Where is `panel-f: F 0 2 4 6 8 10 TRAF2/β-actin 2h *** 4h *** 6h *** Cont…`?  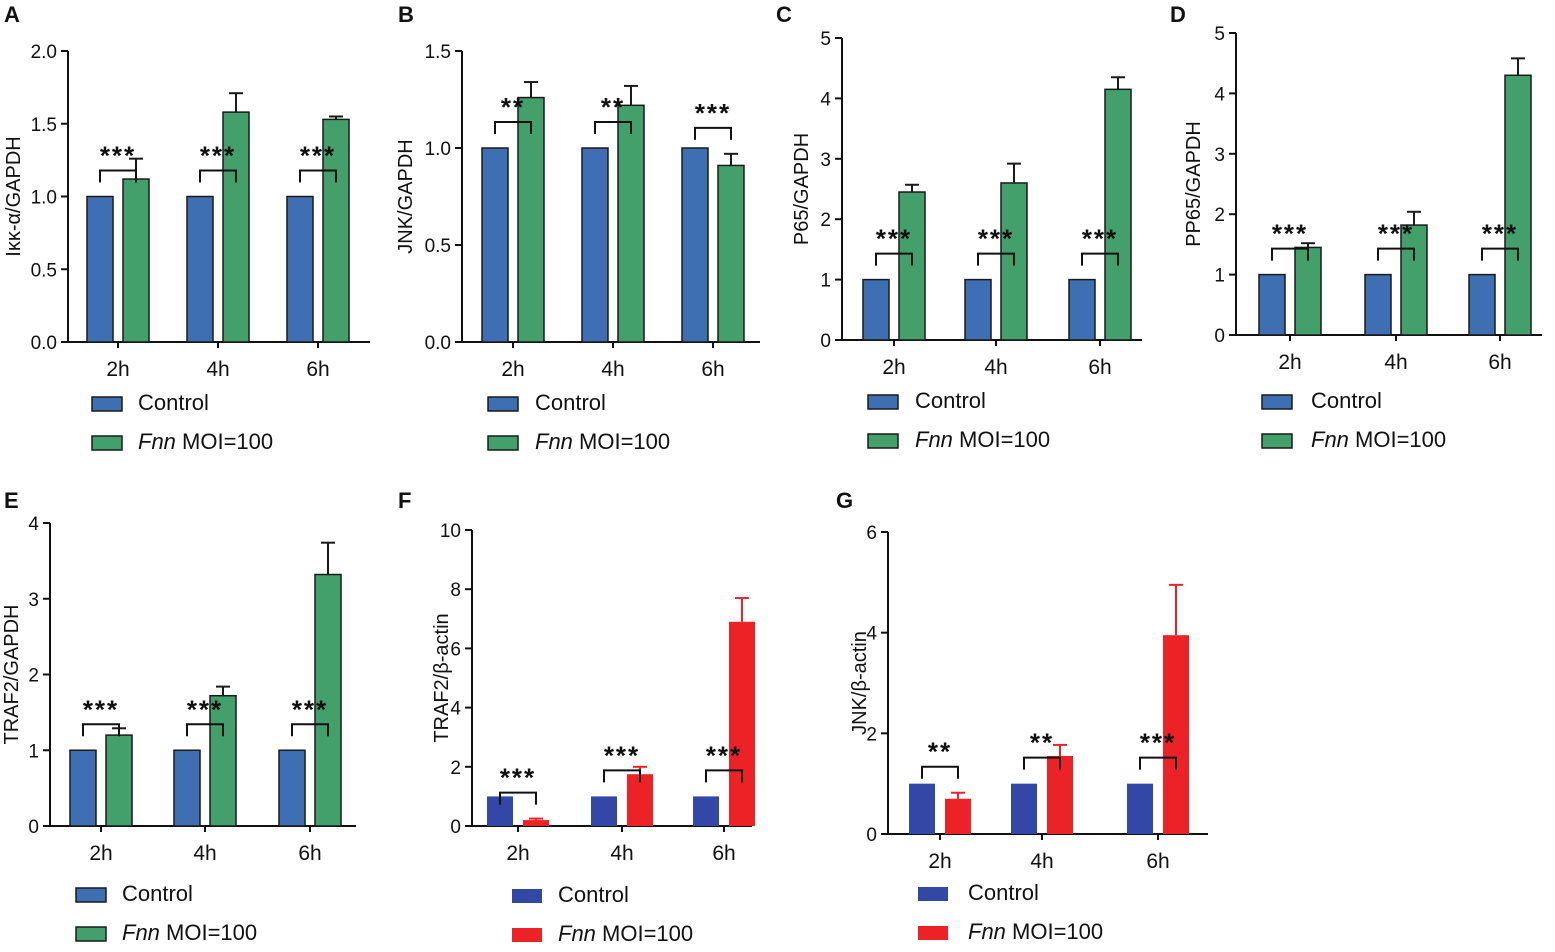
panel-f: F 0 2 4 6 8 10 TRAF2/β-actin 2h *** 4h *** 6h *** Cont… is located at coordinates (576, 717).